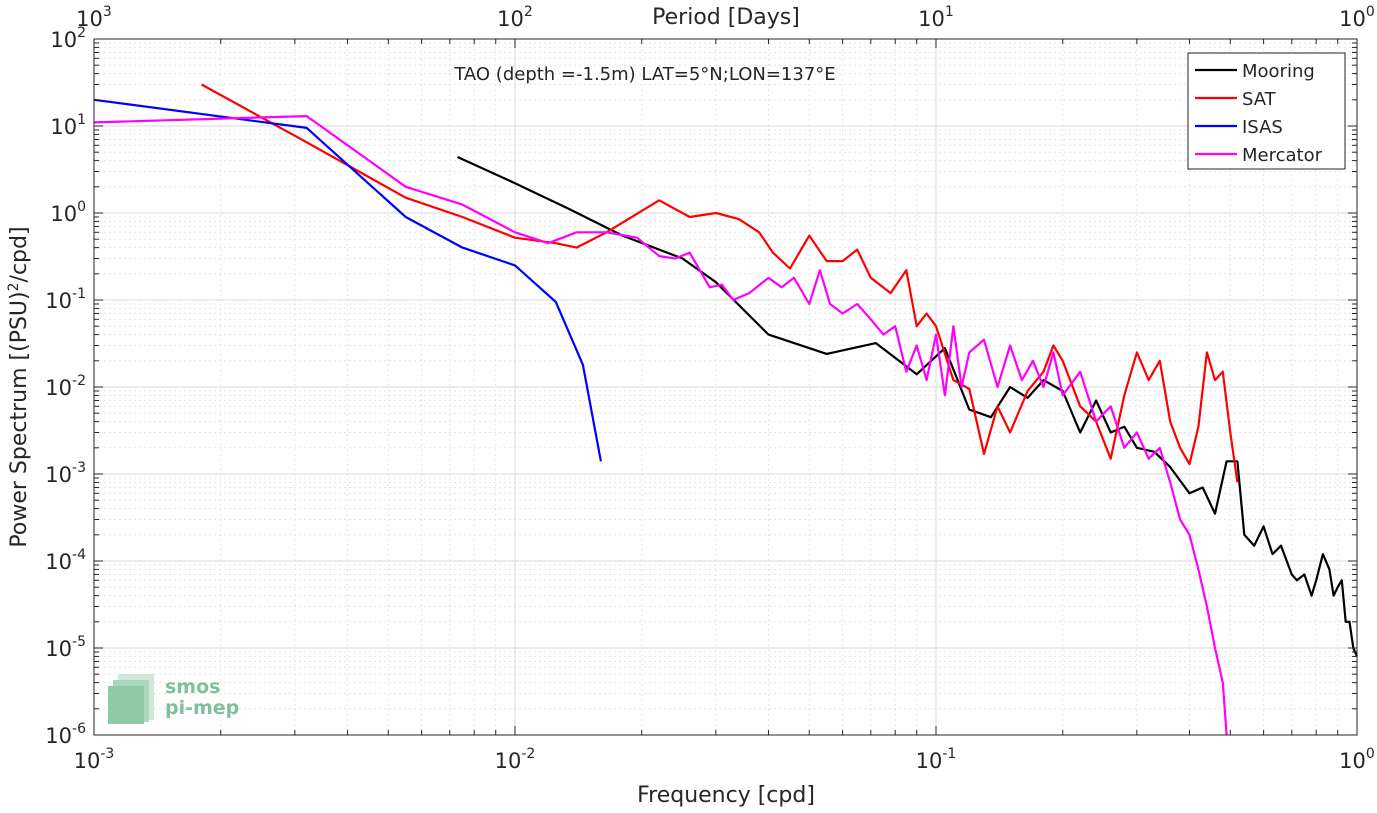 The image size is (1377, 813). Describe the element at coordinates (644, 74) in the screenshot. I see `chart-annotation: TAO (depth =-1.5m) LAT=5°N;LON=137°E` at that location.